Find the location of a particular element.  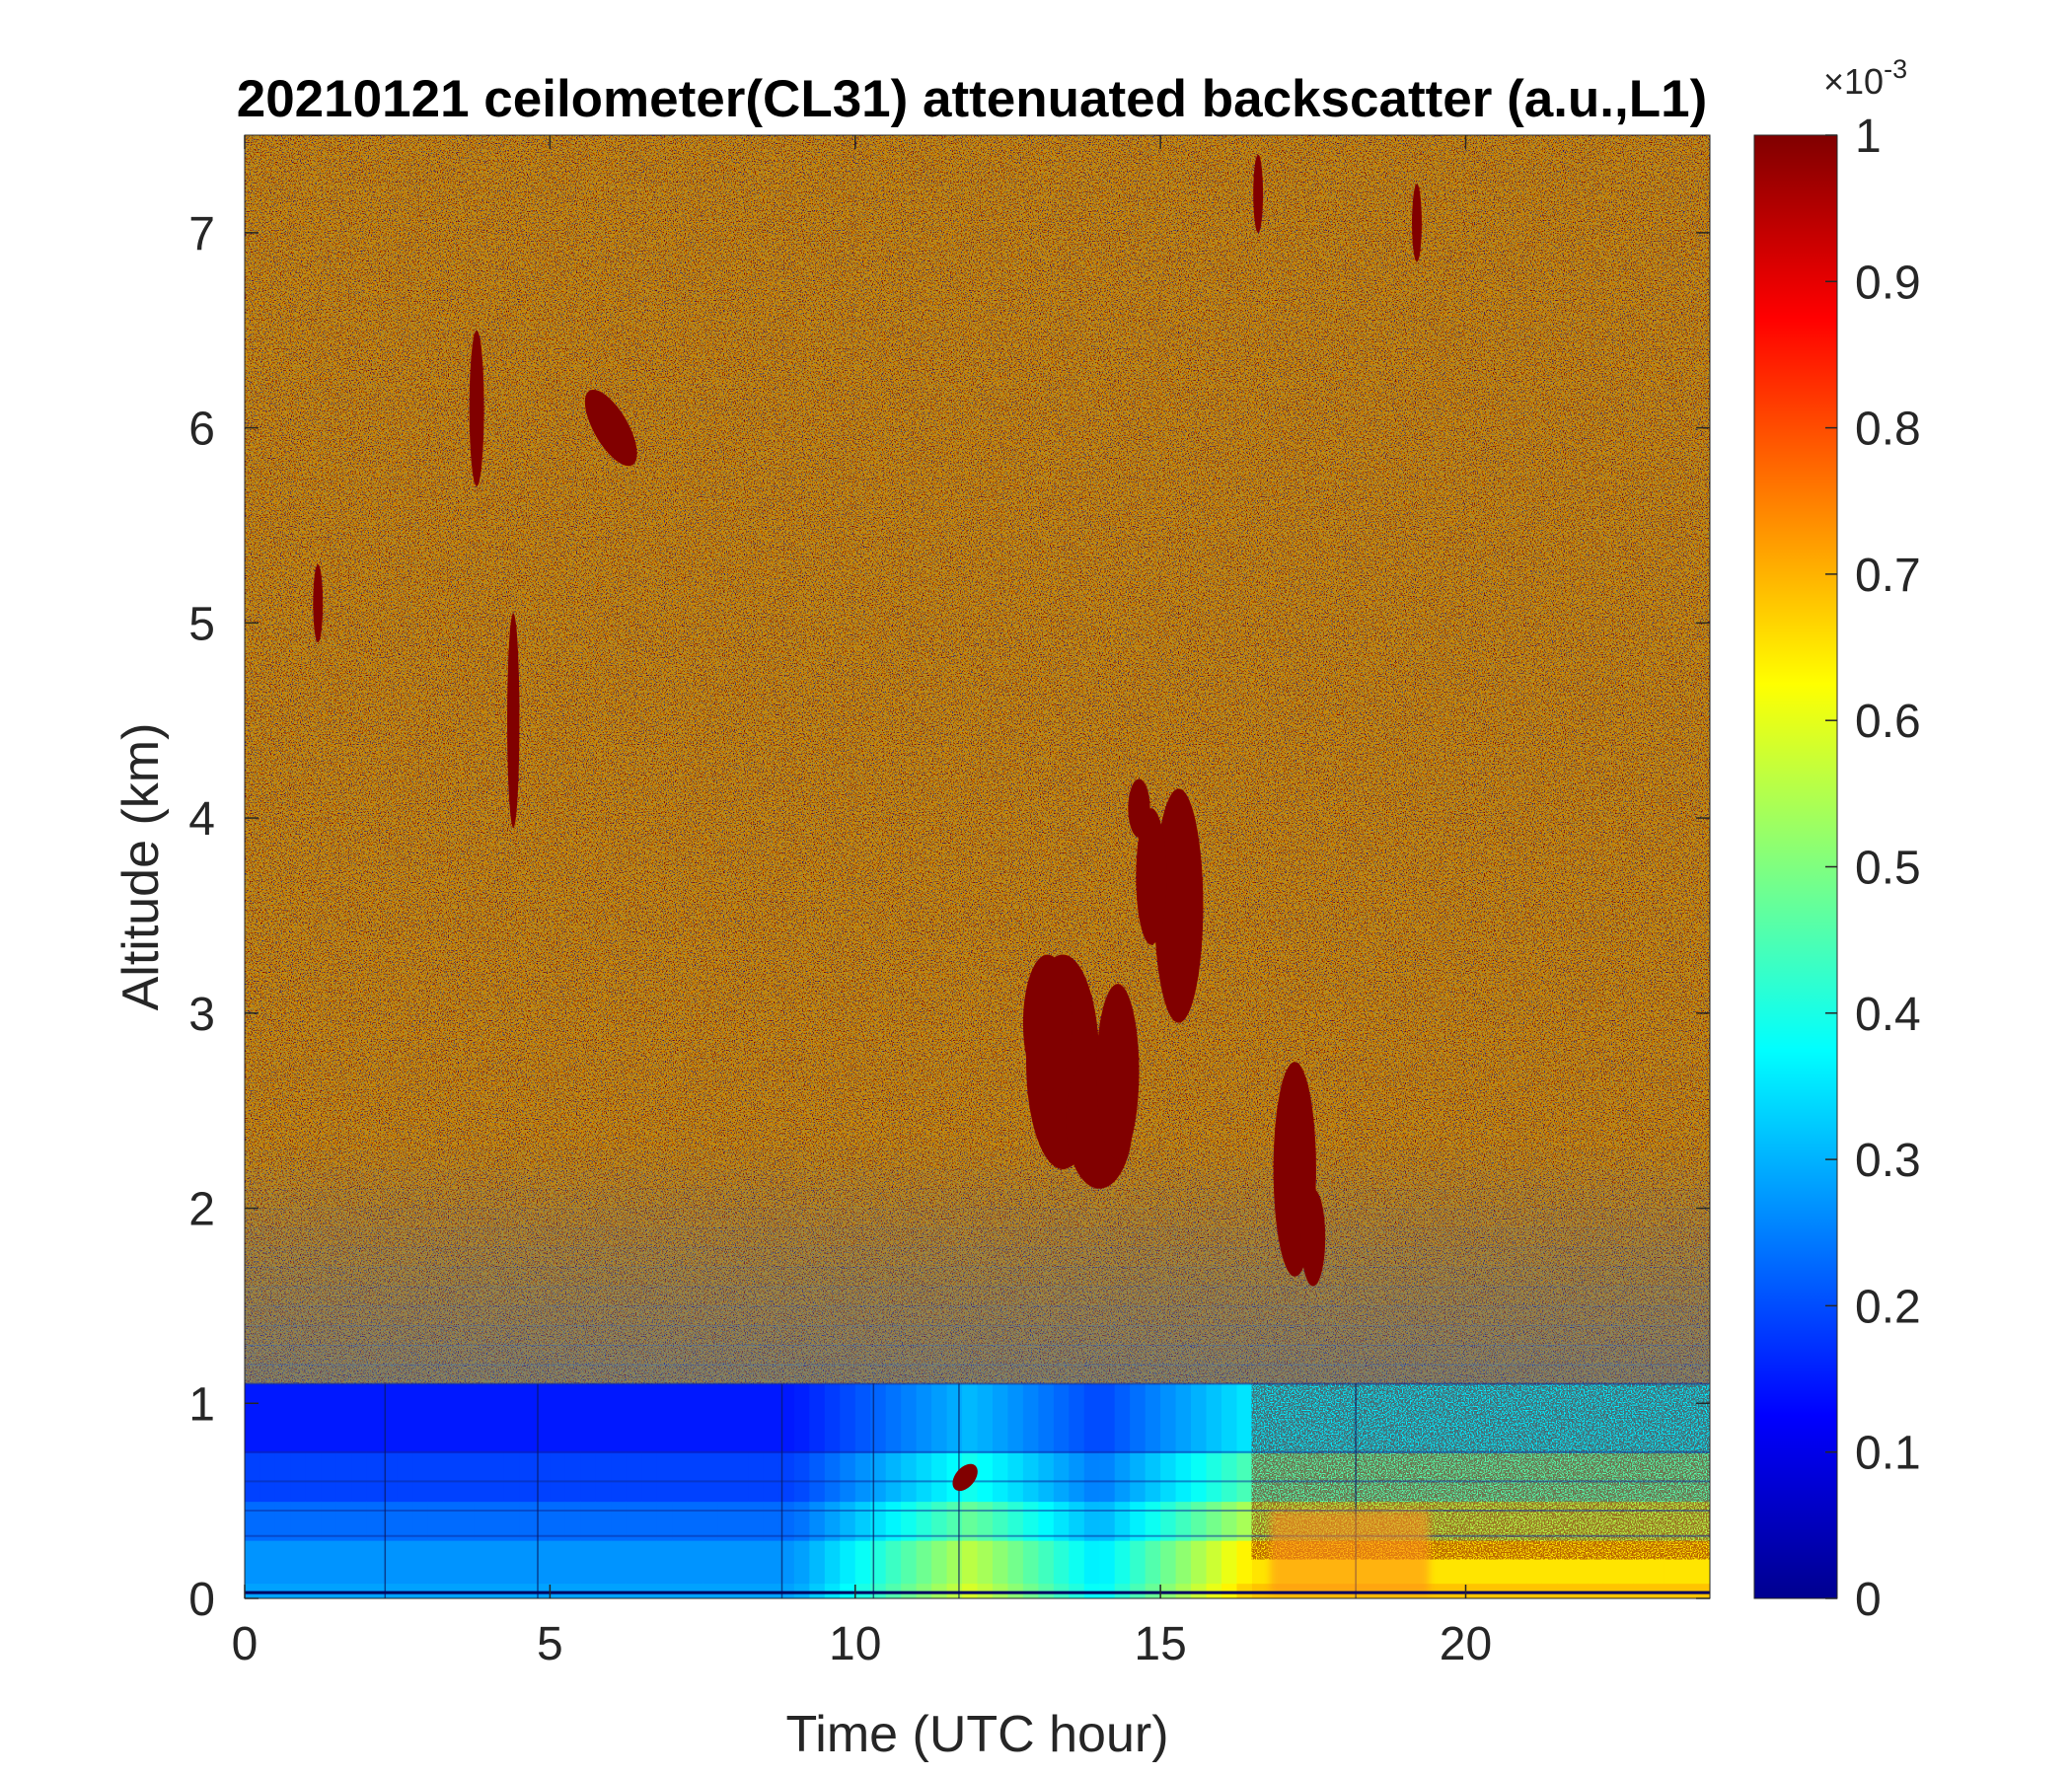

y-axis-label: Altitude (km) is located at coordinates (141, 867).